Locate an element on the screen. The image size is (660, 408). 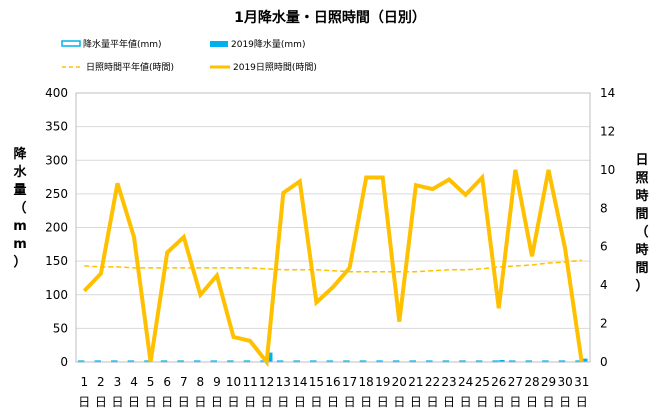
left-axis-ticks: 0 50 100 150 200 250 300 350 400 is located at coordinates (56, 227).